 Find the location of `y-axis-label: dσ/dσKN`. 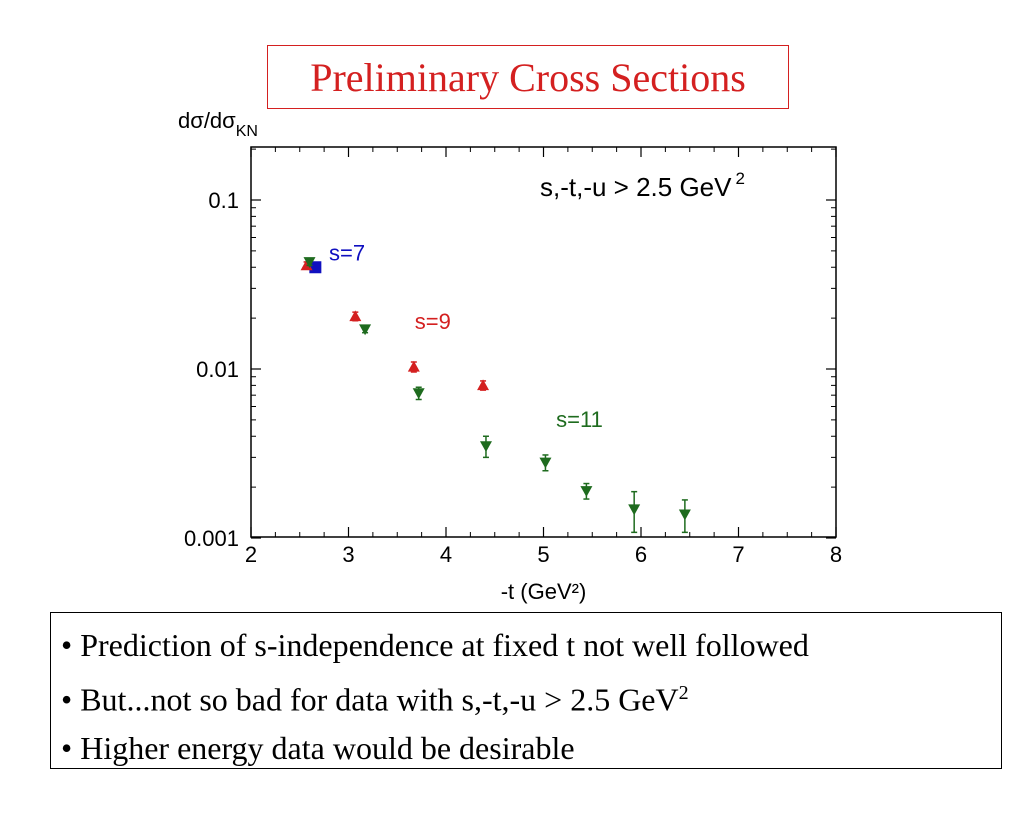

y-axis-label: dσ/dσKN is located at coordinates (218, 124).